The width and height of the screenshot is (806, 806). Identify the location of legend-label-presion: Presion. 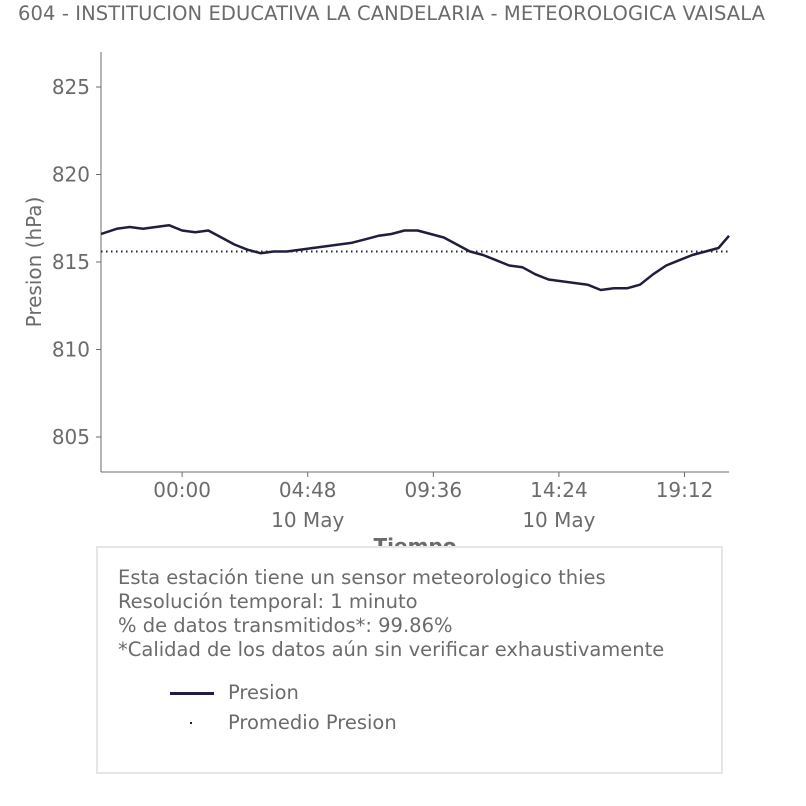
(263, 692).